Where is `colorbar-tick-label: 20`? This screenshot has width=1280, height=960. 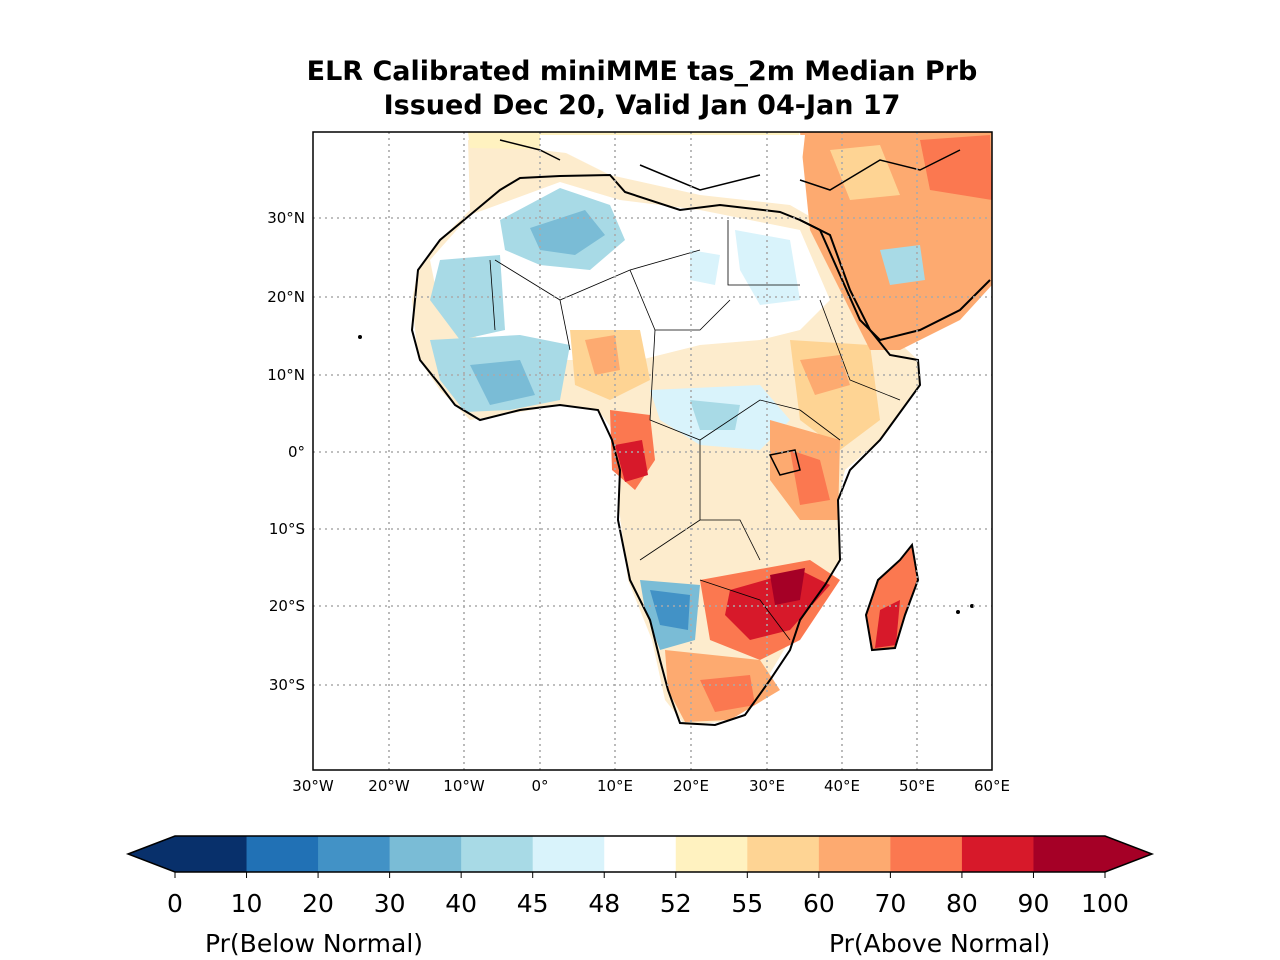 colorbar-tick-label: 20 is located at coordinates (318, 903).